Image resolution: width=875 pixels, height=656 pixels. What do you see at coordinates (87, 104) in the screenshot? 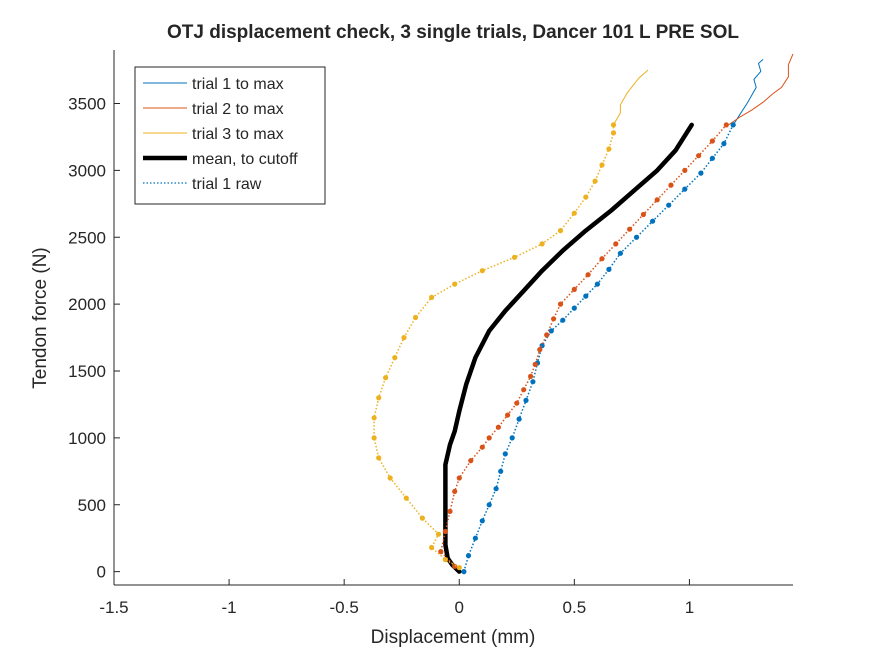
I see `y-tick-label-7: 3500` at bounding box center [87, 104].